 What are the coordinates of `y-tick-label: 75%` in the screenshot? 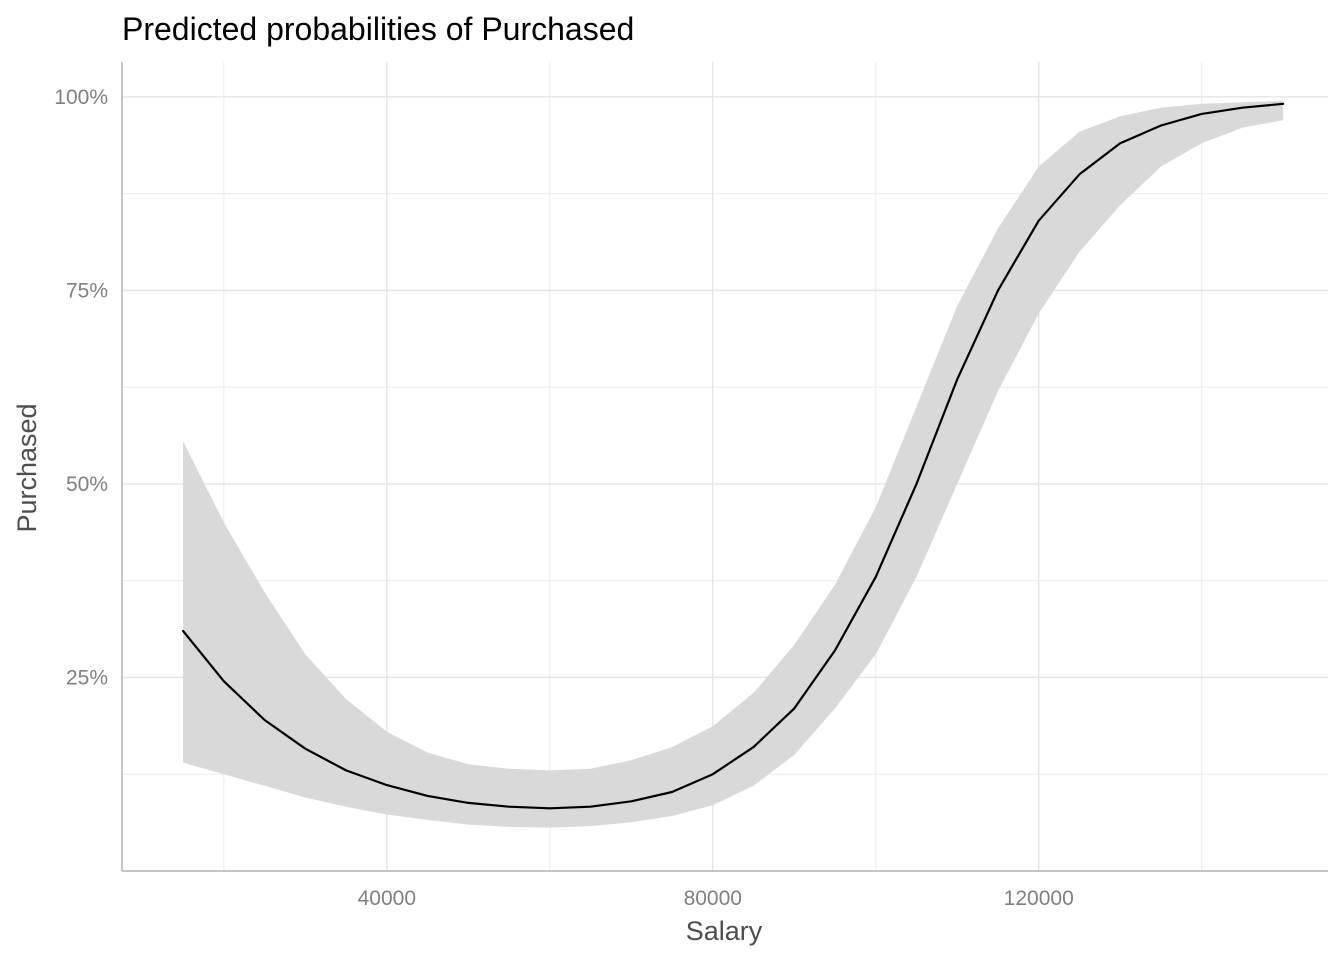 It's located at (87, 290).